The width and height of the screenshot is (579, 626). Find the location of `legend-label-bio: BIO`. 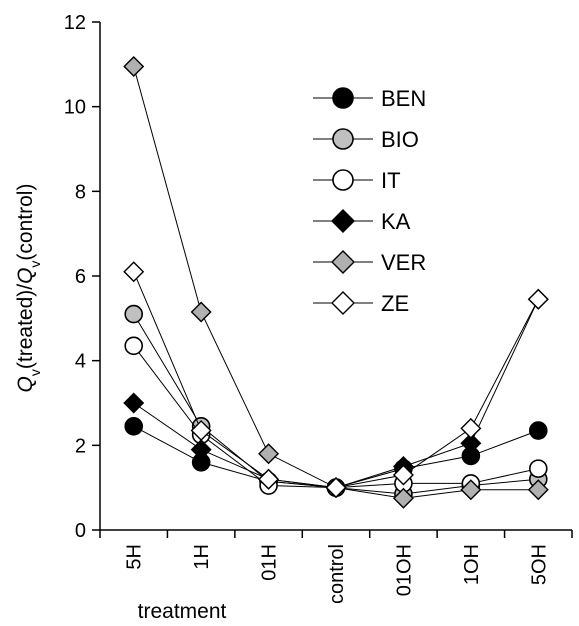

legend-label-bio: BIO is located at coordinates (400, 139).